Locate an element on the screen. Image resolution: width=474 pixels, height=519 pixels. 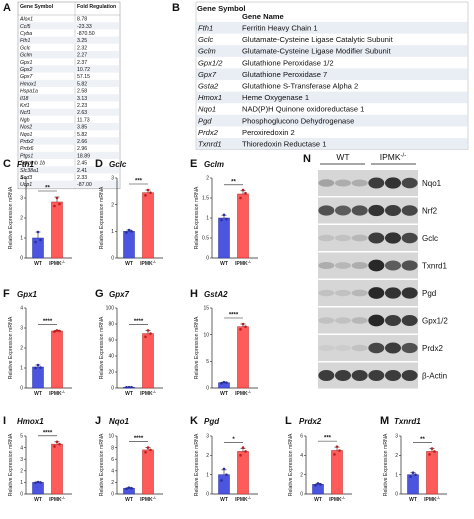
table-b-gene: Gpx7 is located at coordinates (207, 74).